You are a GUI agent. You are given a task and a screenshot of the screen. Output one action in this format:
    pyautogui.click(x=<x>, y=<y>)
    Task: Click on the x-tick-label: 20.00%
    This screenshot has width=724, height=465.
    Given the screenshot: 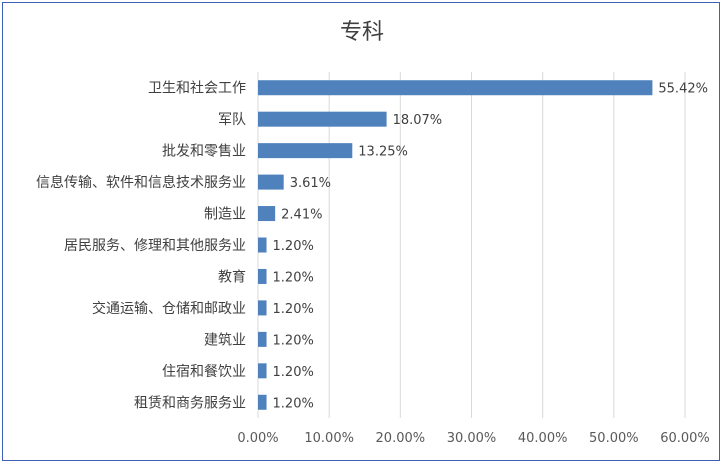 What is the action you would take?
    pyautogui.click(x=401, y=438)
    